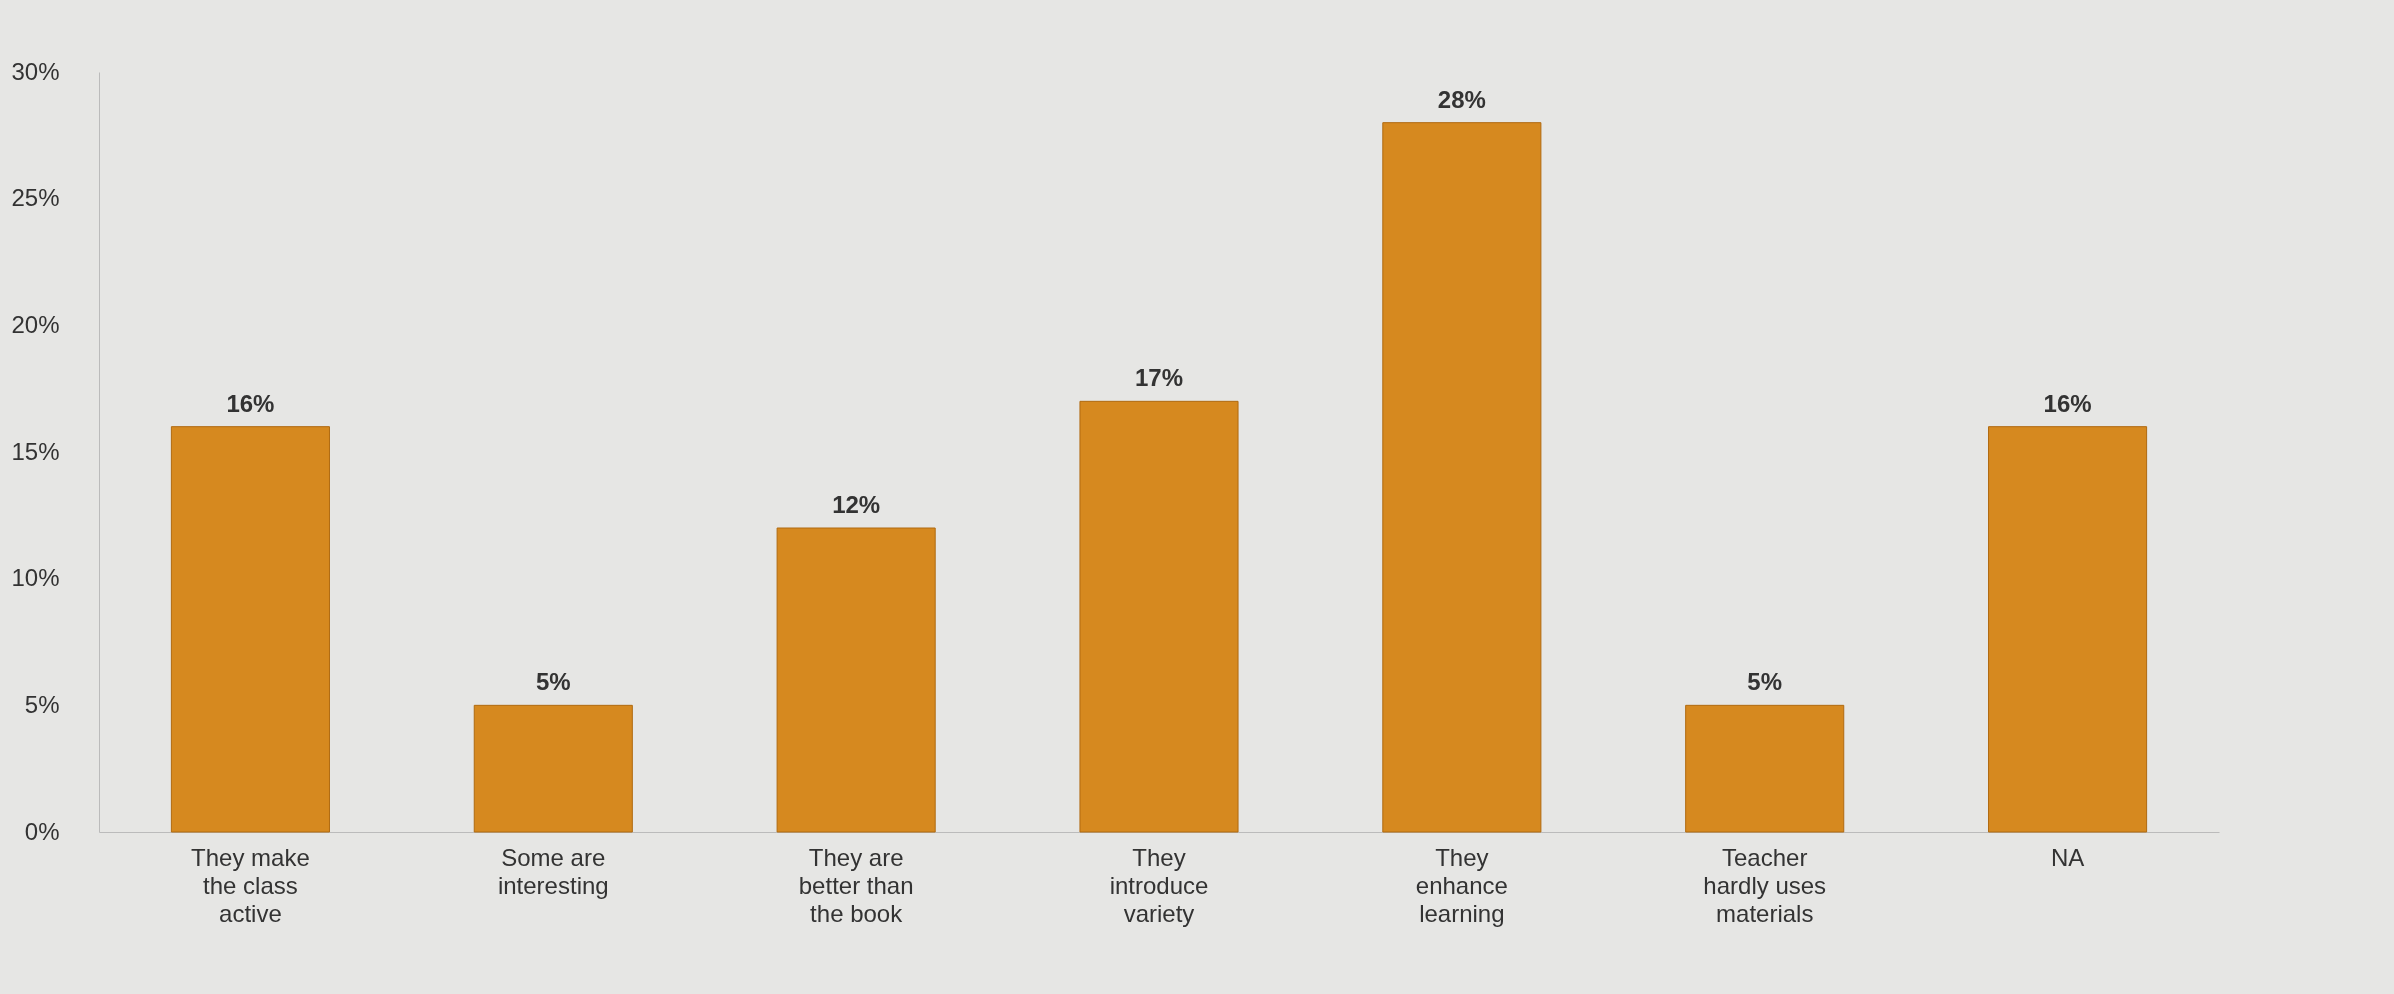 This screenshot has width=2394, height=994. I want to click on y-tick-label: 20%, so click(35, 324).